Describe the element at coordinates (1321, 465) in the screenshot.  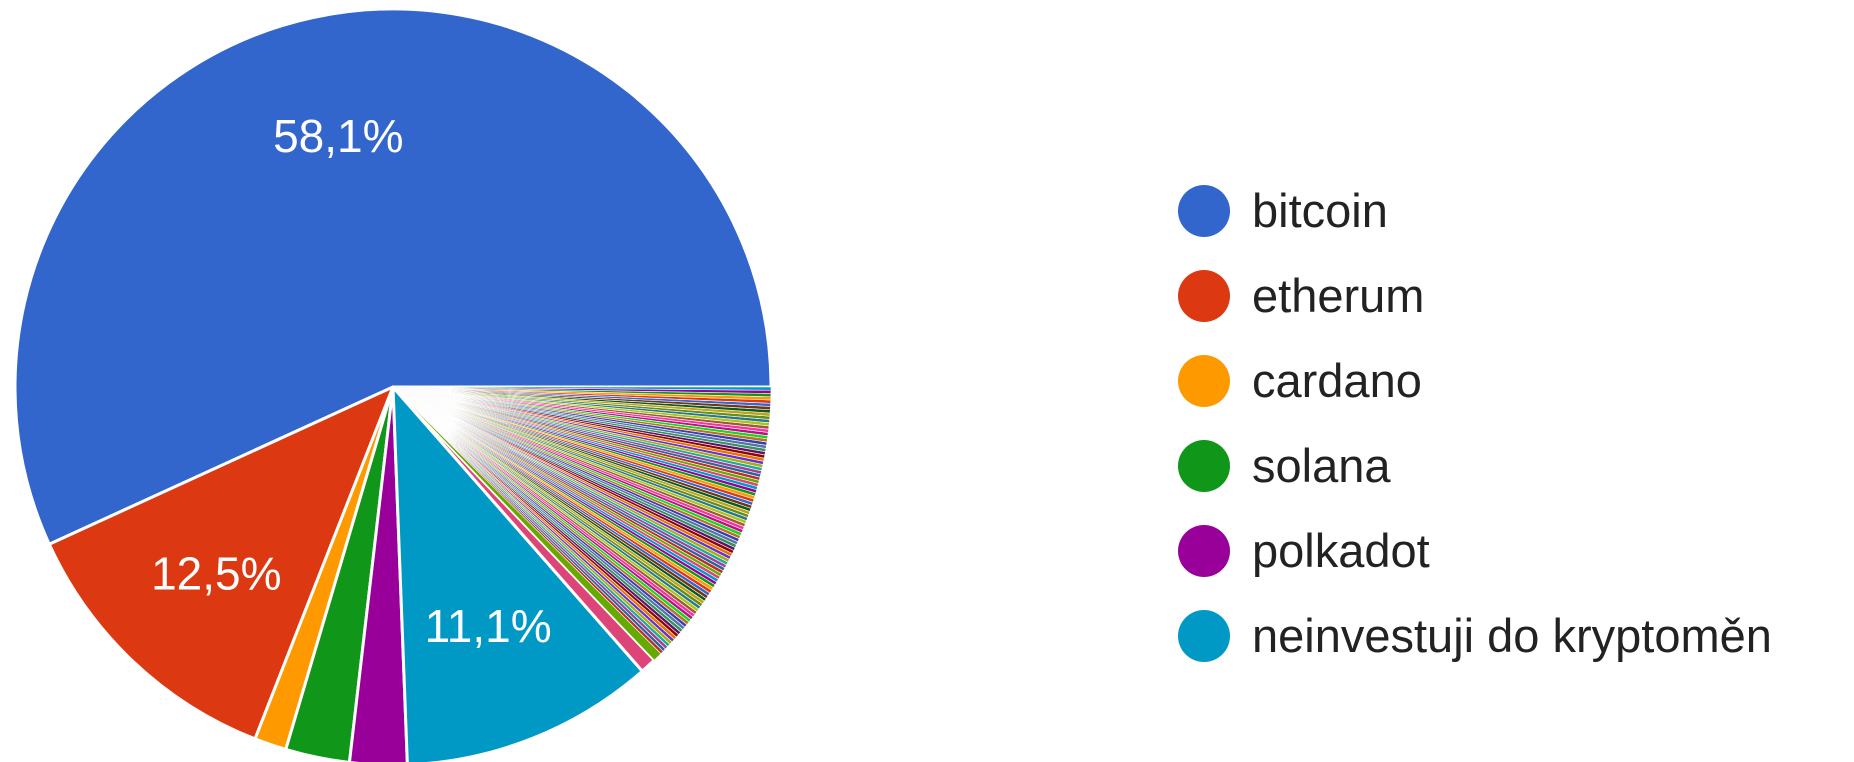
I see `legend-label: solana` at that location.